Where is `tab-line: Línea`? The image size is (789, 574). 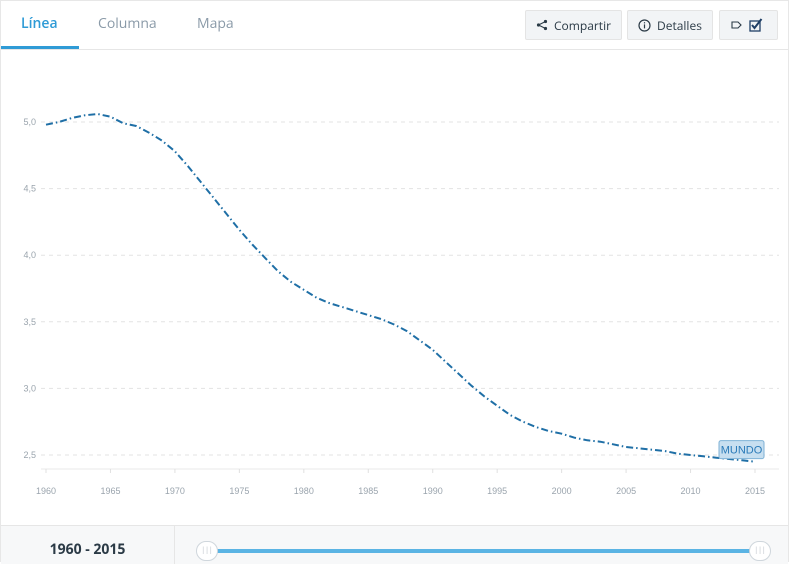
tab-line: Línea is located at coordinates (39, 23).